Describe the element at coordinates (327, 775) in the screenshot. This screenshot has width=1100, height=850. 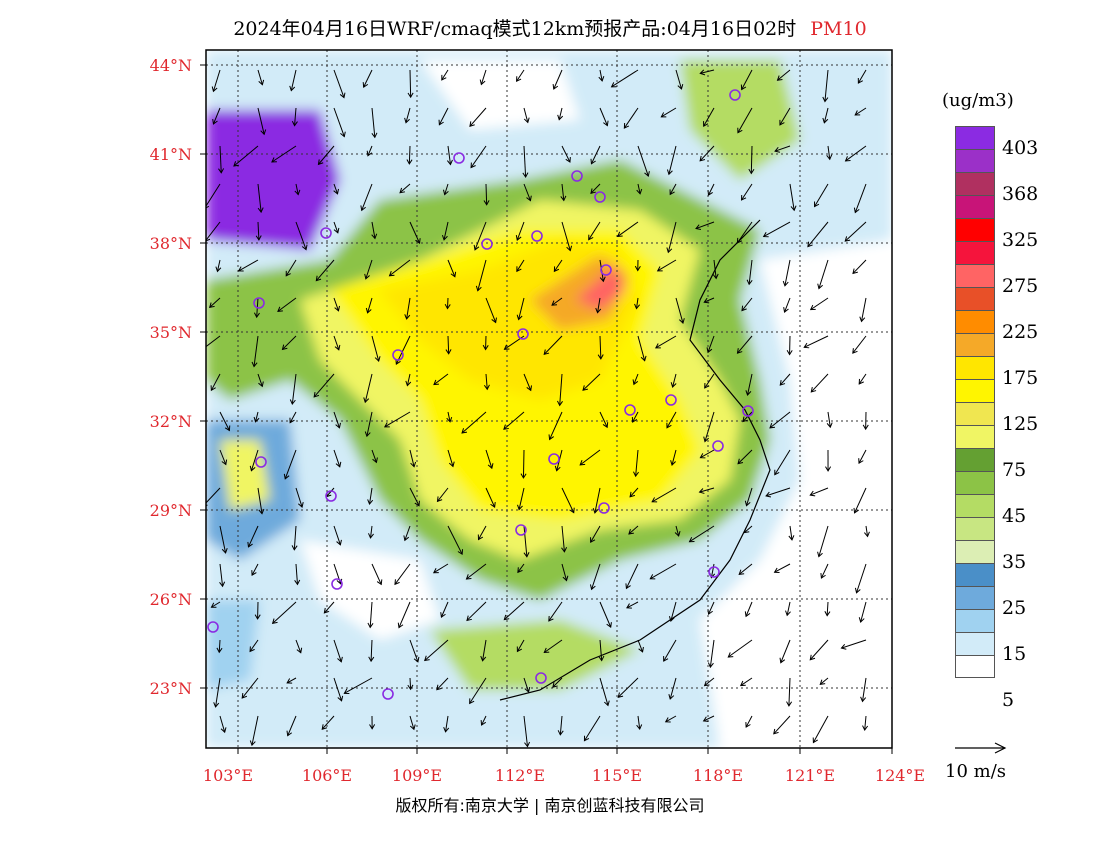
I see `lon-label-106: 106°E` at that location.